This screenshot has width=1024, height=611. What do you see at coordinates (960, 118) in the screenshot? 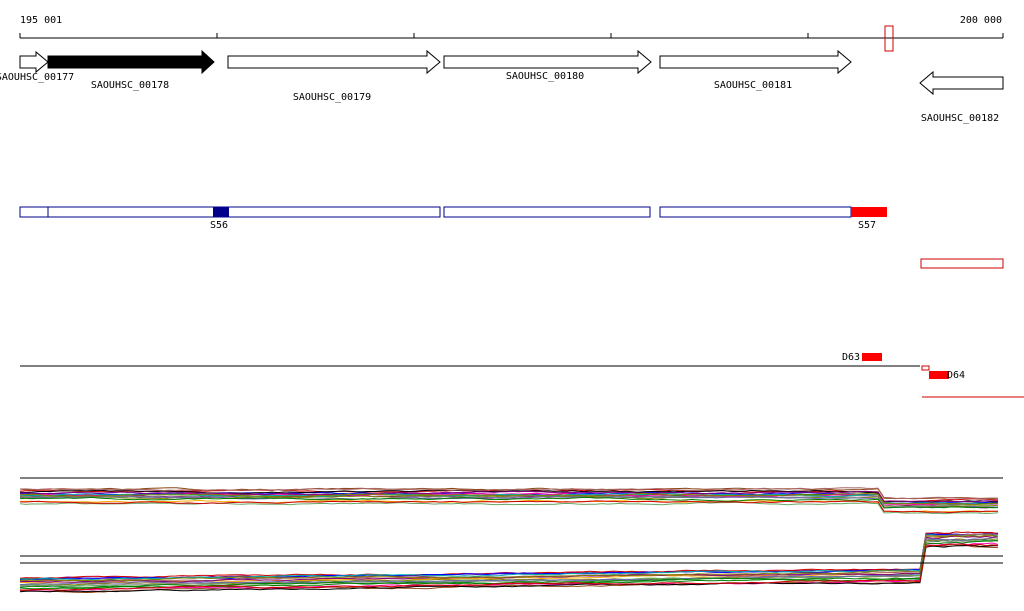
I see `gene-label: SAOUHSC_00182` at bounding box center [960, 118].